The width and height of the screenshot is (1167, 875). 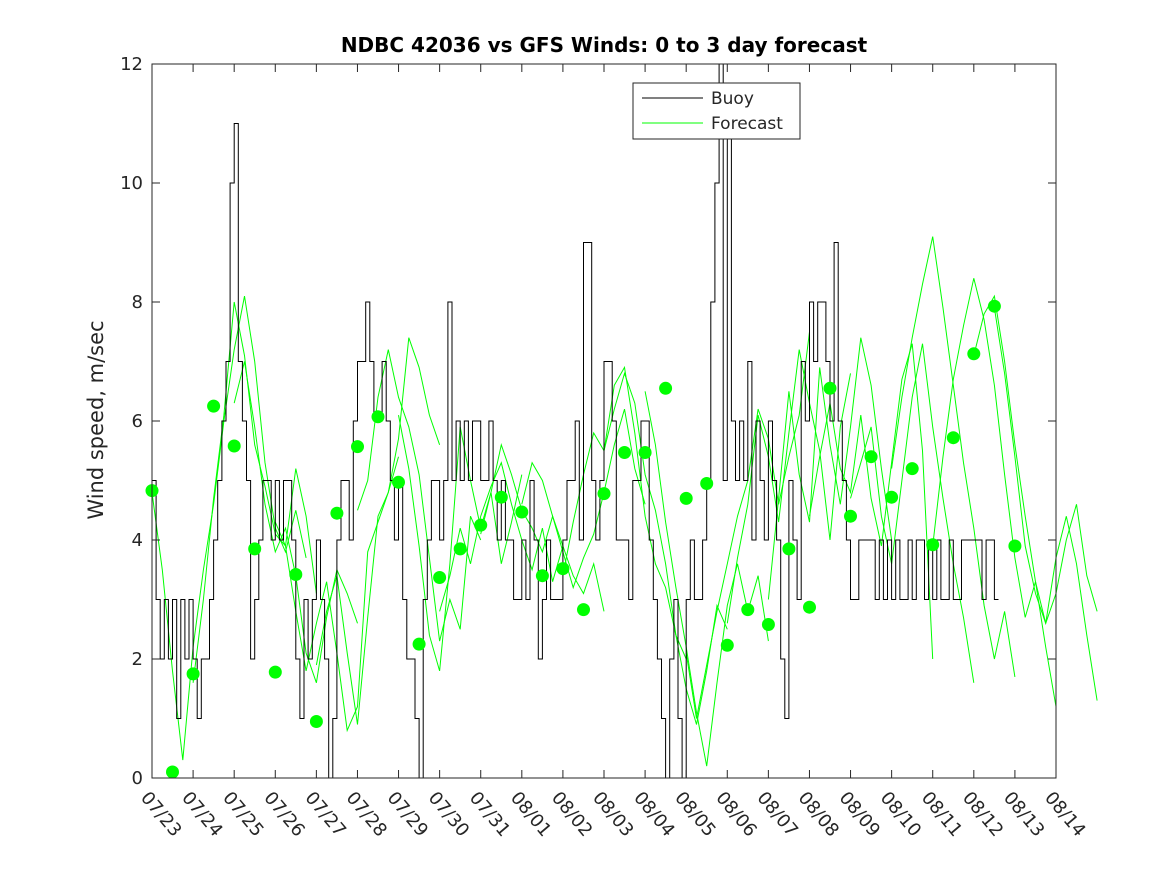 I want to click on y-axis-label: Wind speed, m/sec, so click(x=96, y=419).